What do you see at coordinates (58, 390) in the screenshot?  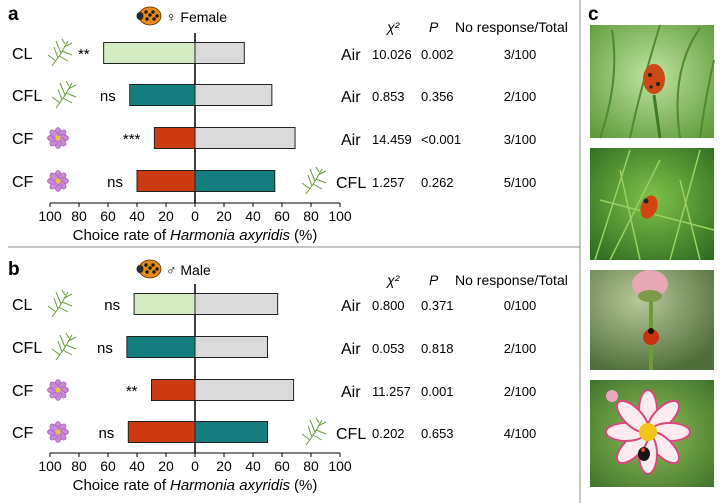 I see `flower-center` at bounding box center [58, 390].